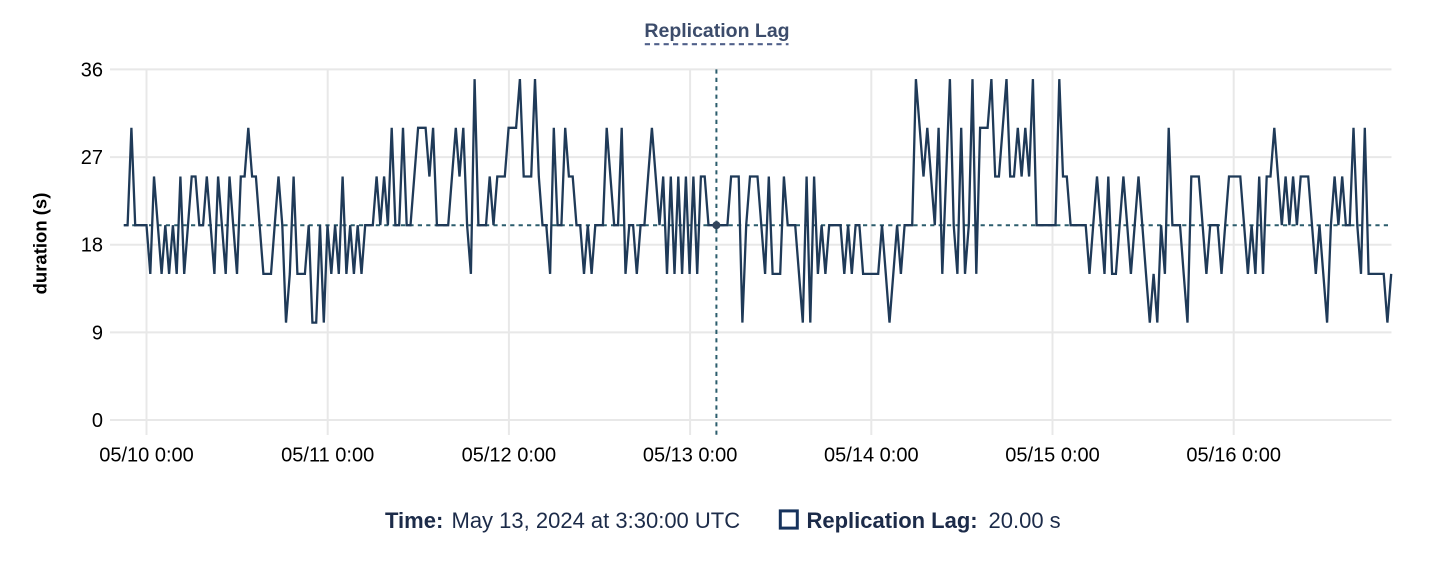 This screenshot has height=561, width=1440. I want to click on svg-text: 05/13 0:00, so click(690, 456).